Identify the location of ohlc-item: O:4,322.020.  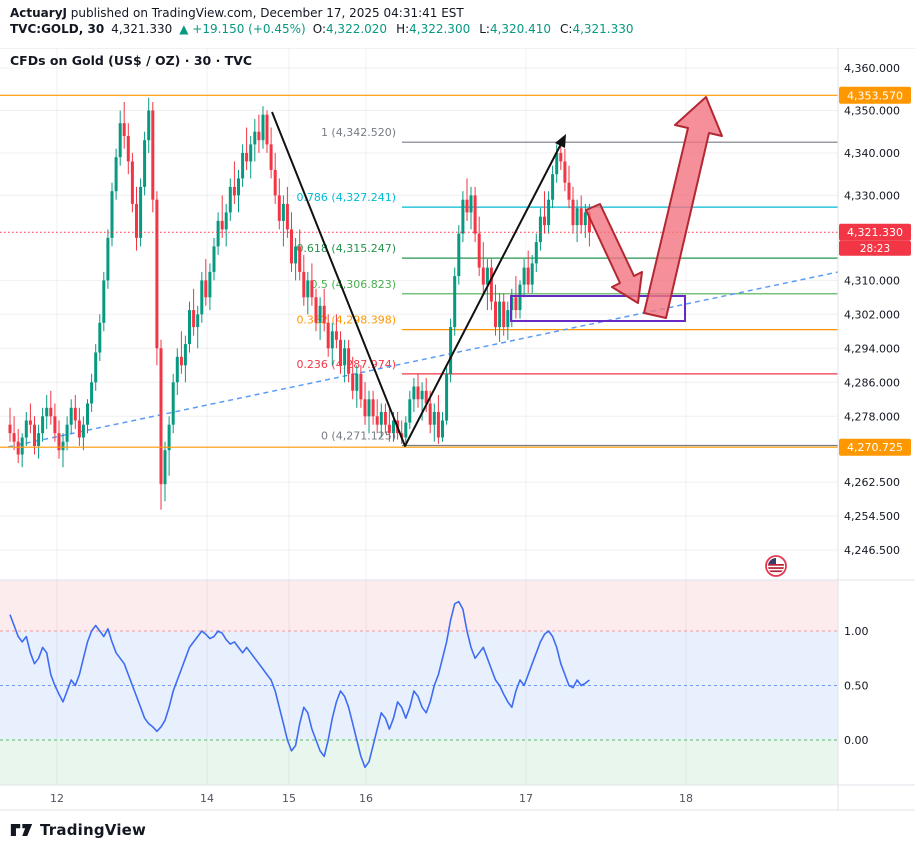
(350, 29).